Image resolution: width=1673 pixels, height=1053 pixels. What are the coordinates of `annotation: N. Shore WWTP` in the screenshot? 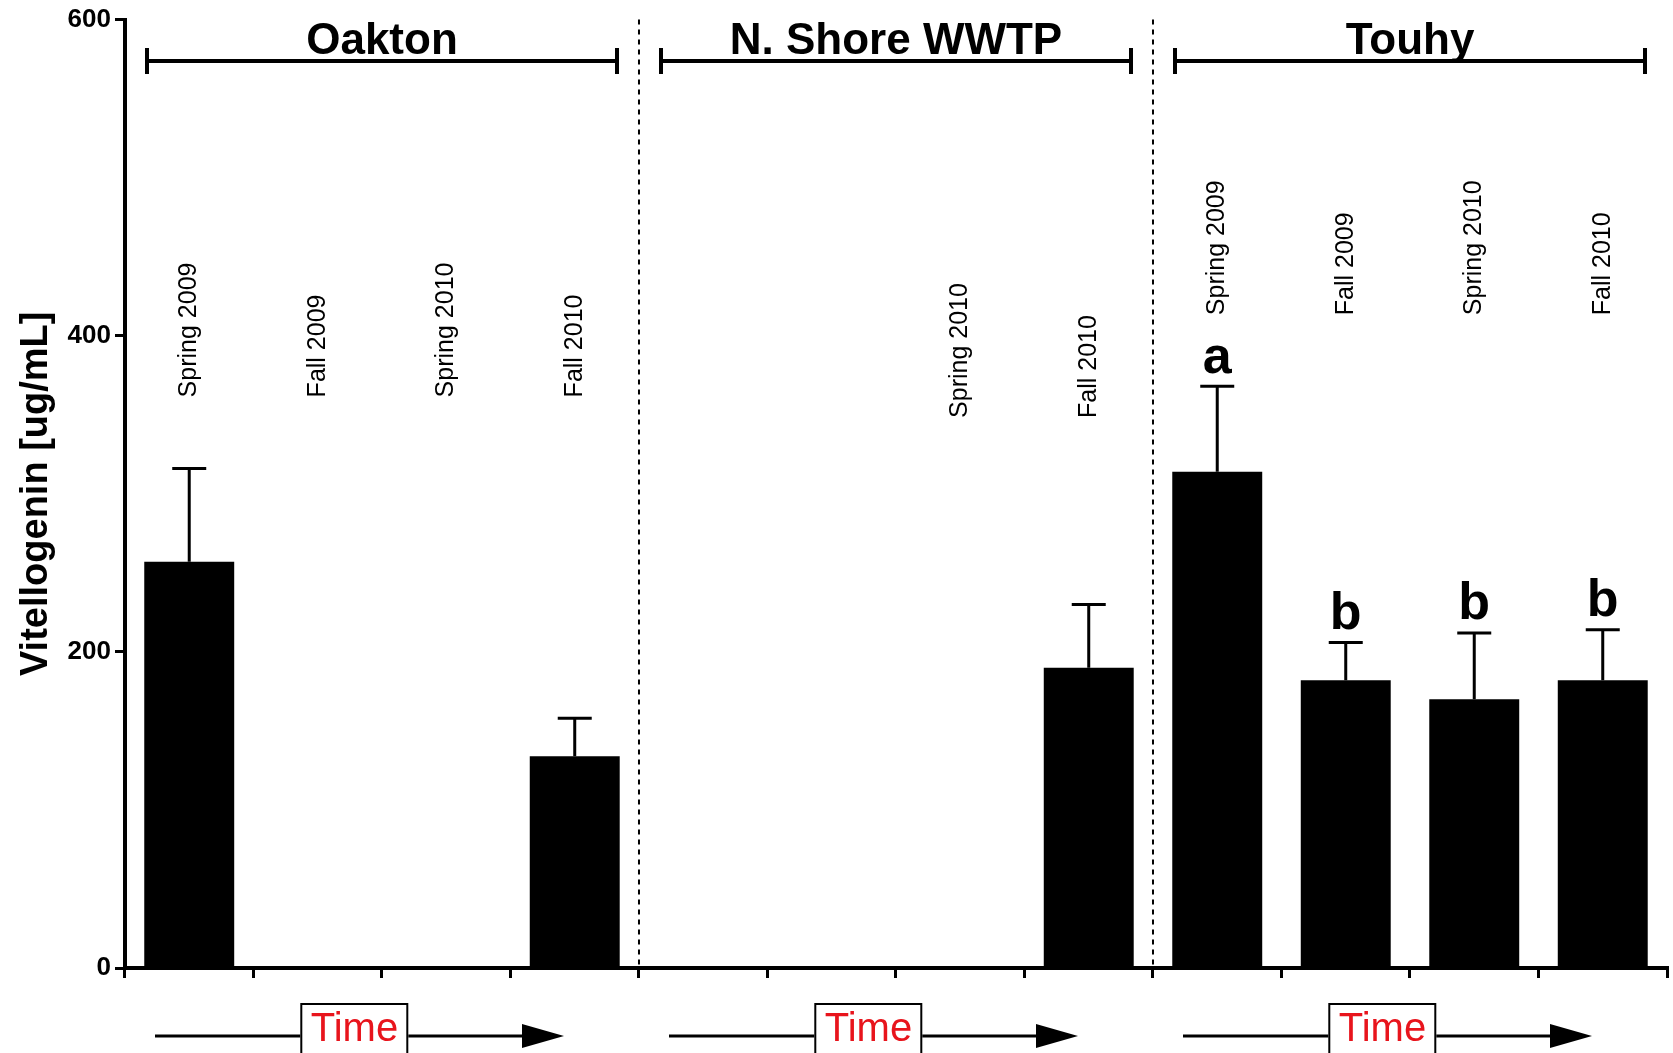 It's located at (896, 38).